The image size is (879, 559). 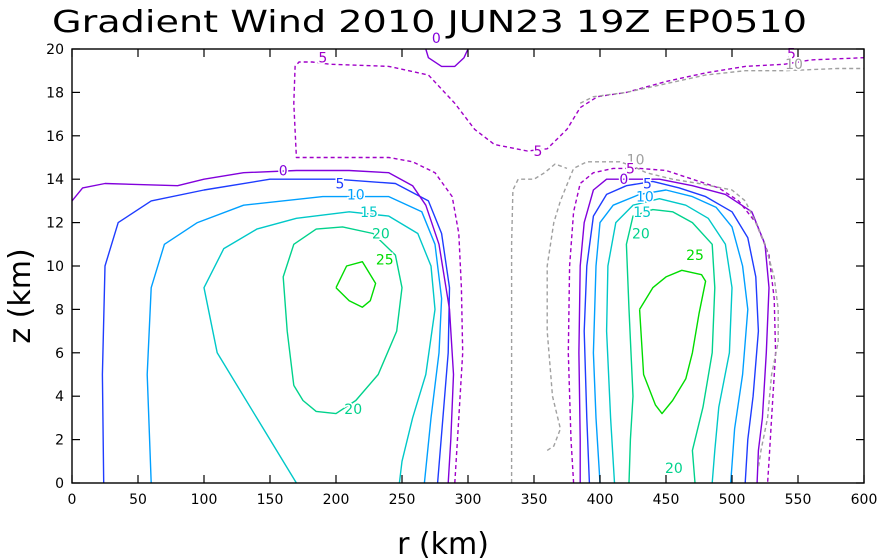 I want to click on contour-label-20: 20, so click(x=674, y=469).